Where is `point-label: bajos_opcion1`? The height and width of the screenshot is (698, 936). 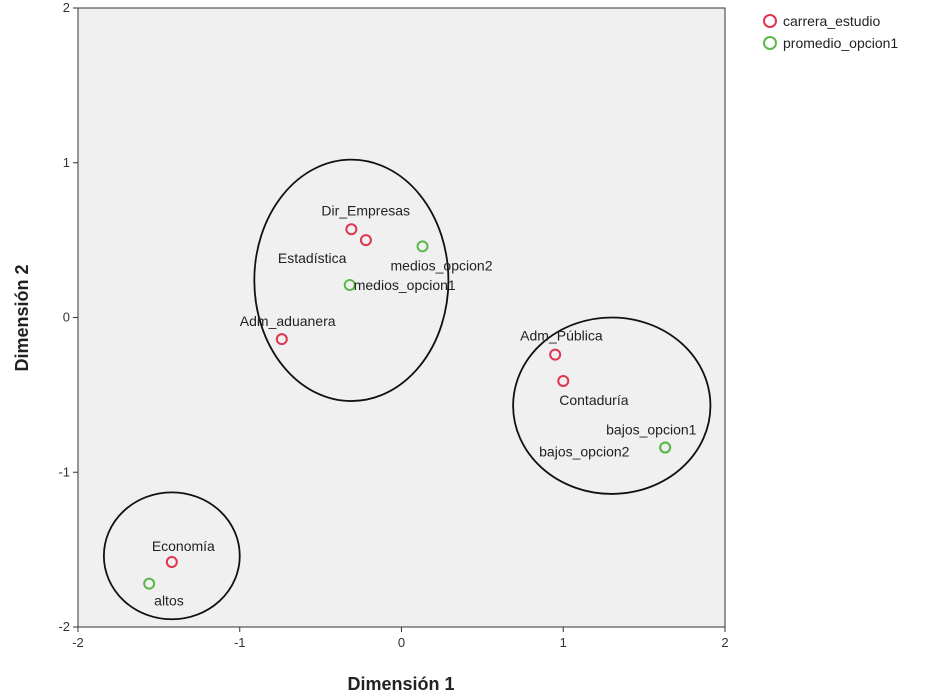 point-label: bajos_opcion1 is located at coordinates (651, 429).